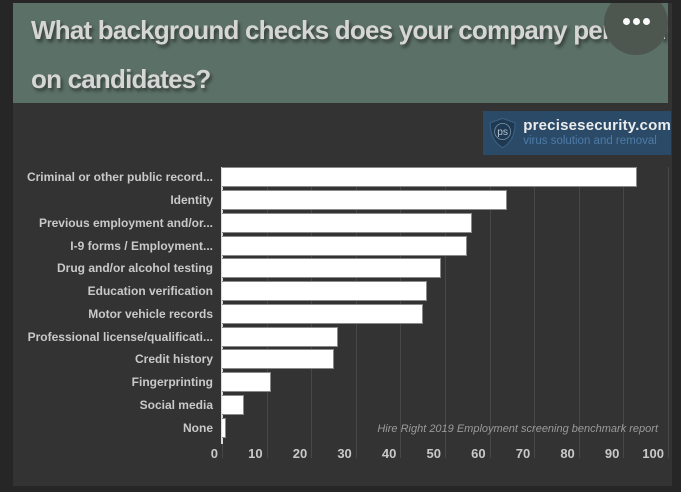 This screenshot has width=681, height=492. Describe the element at coordinates (255, 453) in the screenshot. I see `x-tick-label: 10` at that location.